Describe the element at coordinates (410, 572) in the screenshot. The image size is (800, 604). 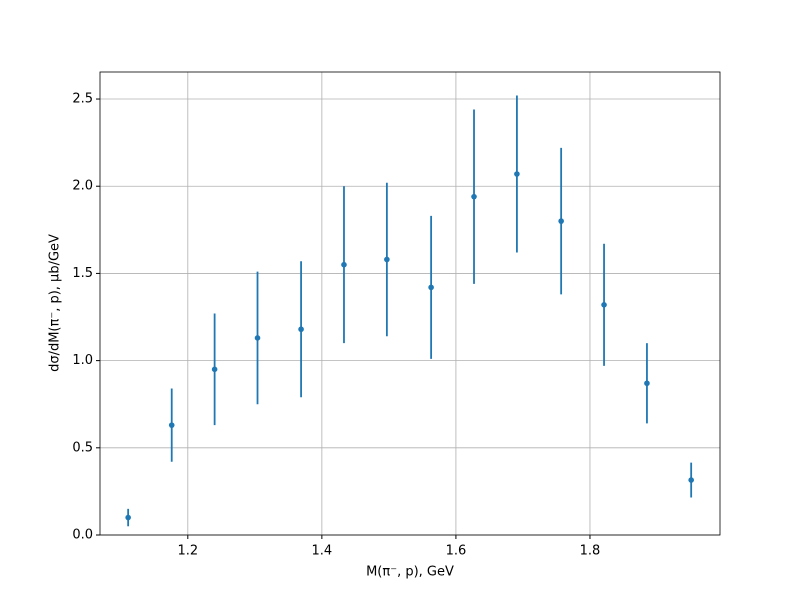
I see `x-axis-label: M(π⁻, p), GeV` at that location.